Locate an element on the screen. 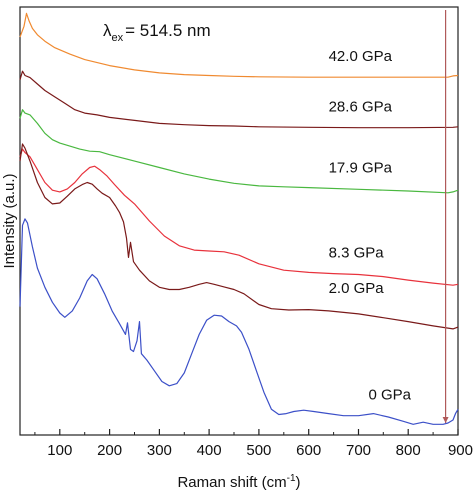  series-label-0: 42.0 GPa is located at coordinates (361, 56).